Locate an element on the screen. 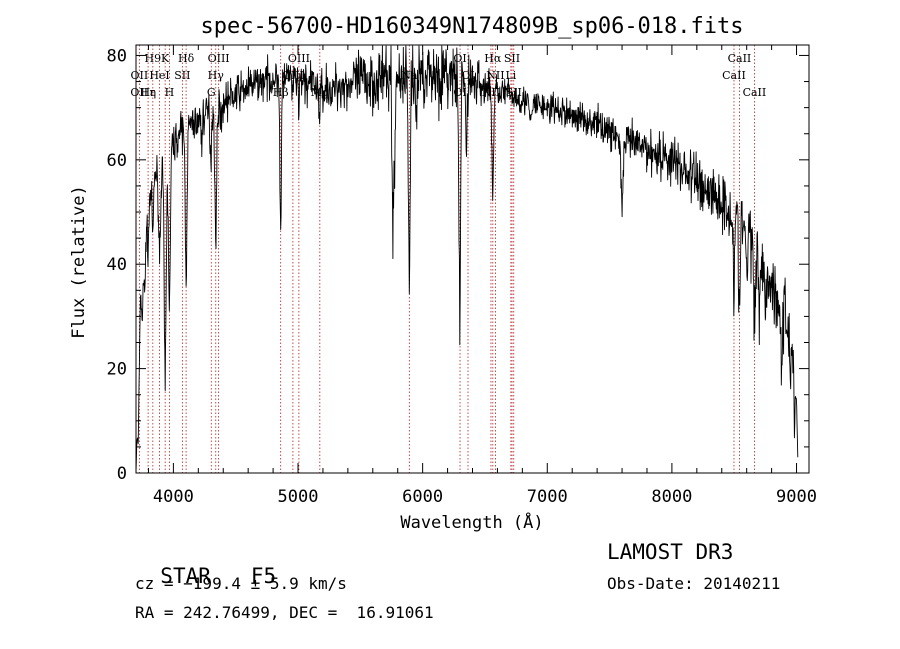 This screenshot has height=649, width=900. line-label: Hα is located at coordinates (493, 58).